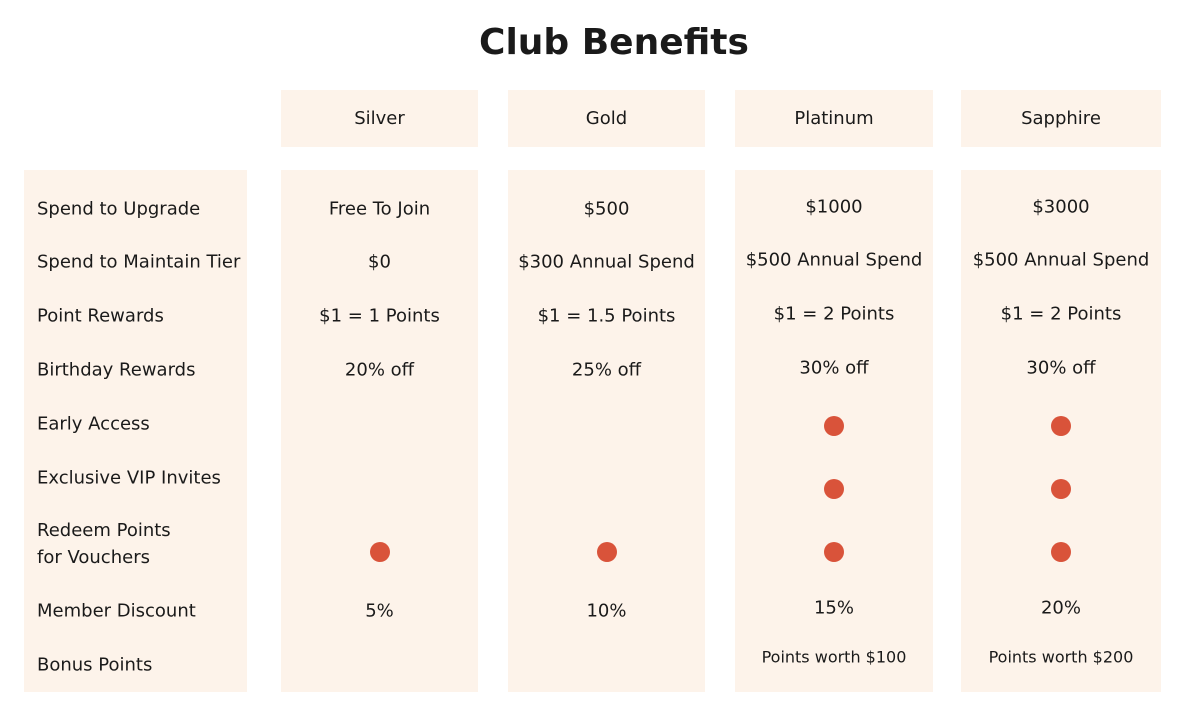  What do you see at coordinates (379, 209) in the screenshot?
I see `cell-value: Free To Join` at bounding box center [379, 209].